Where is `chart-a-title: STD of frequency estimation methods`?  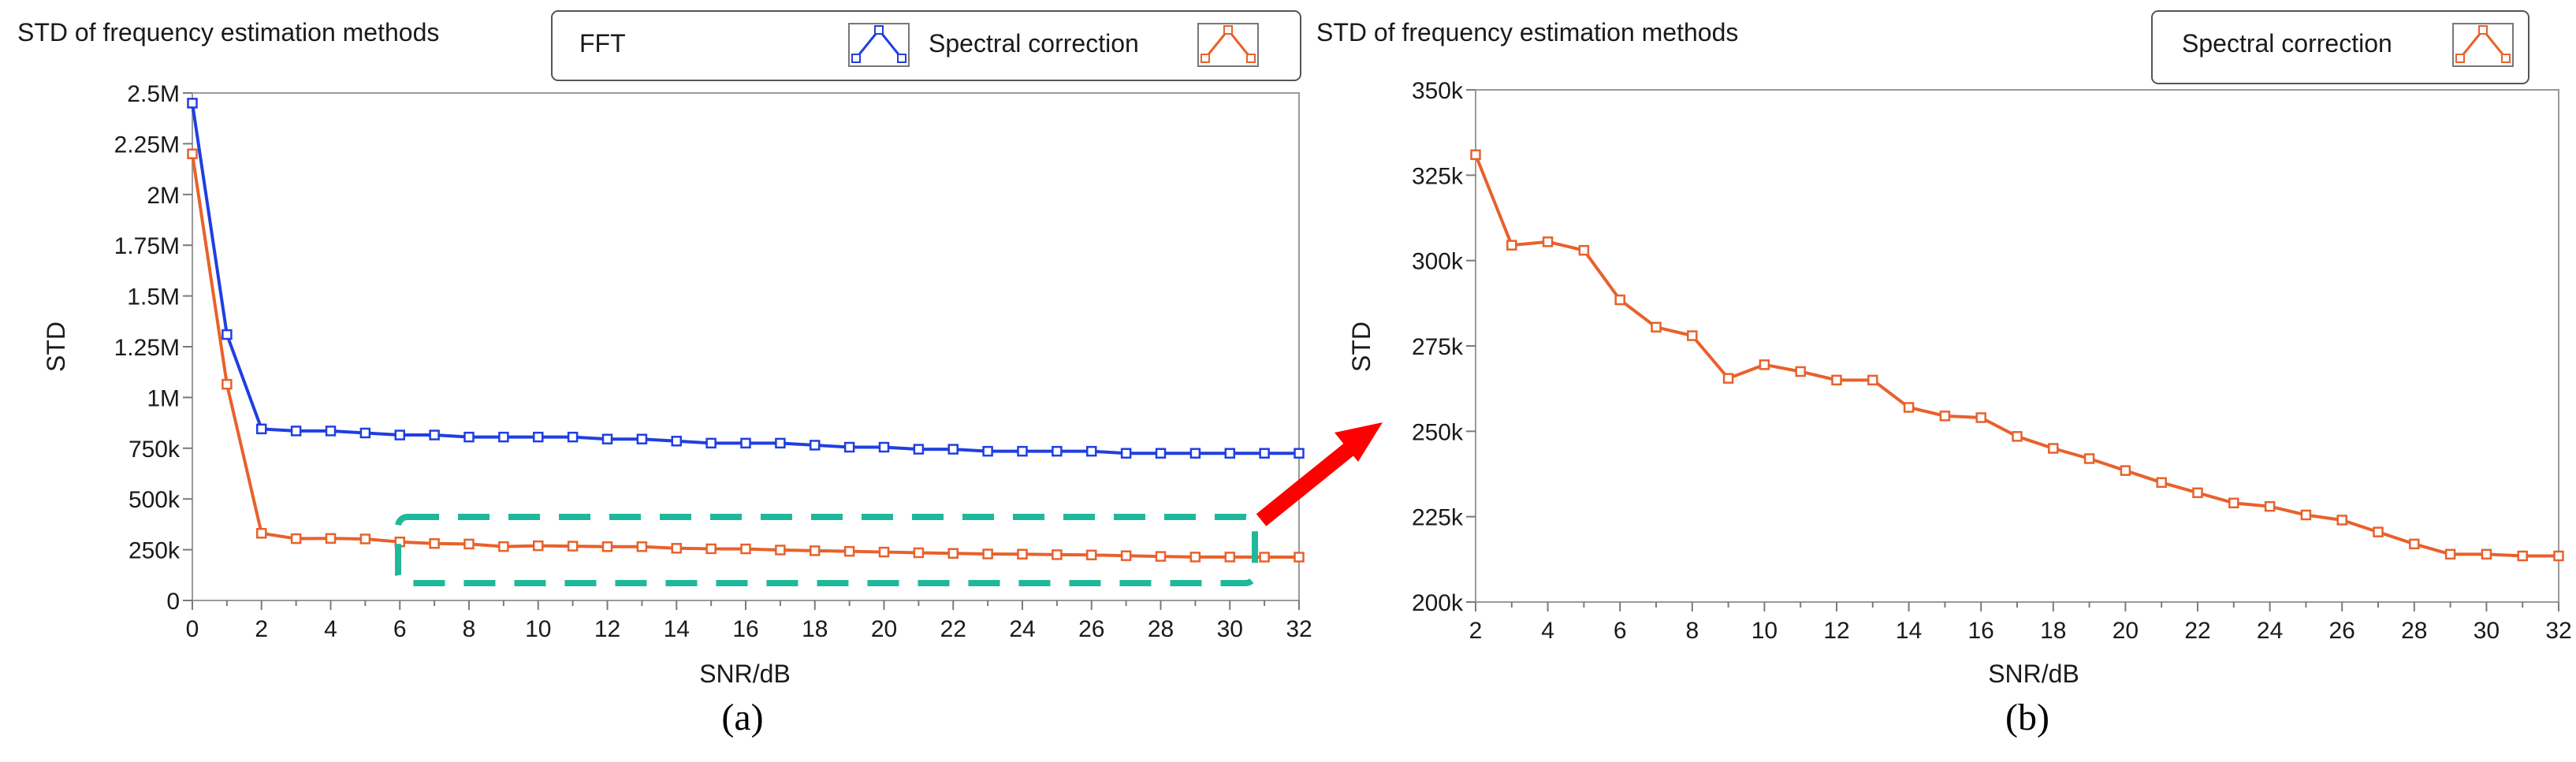 chart-a-title: STD of frequency estimation methods is located at coordinates (228, 32).